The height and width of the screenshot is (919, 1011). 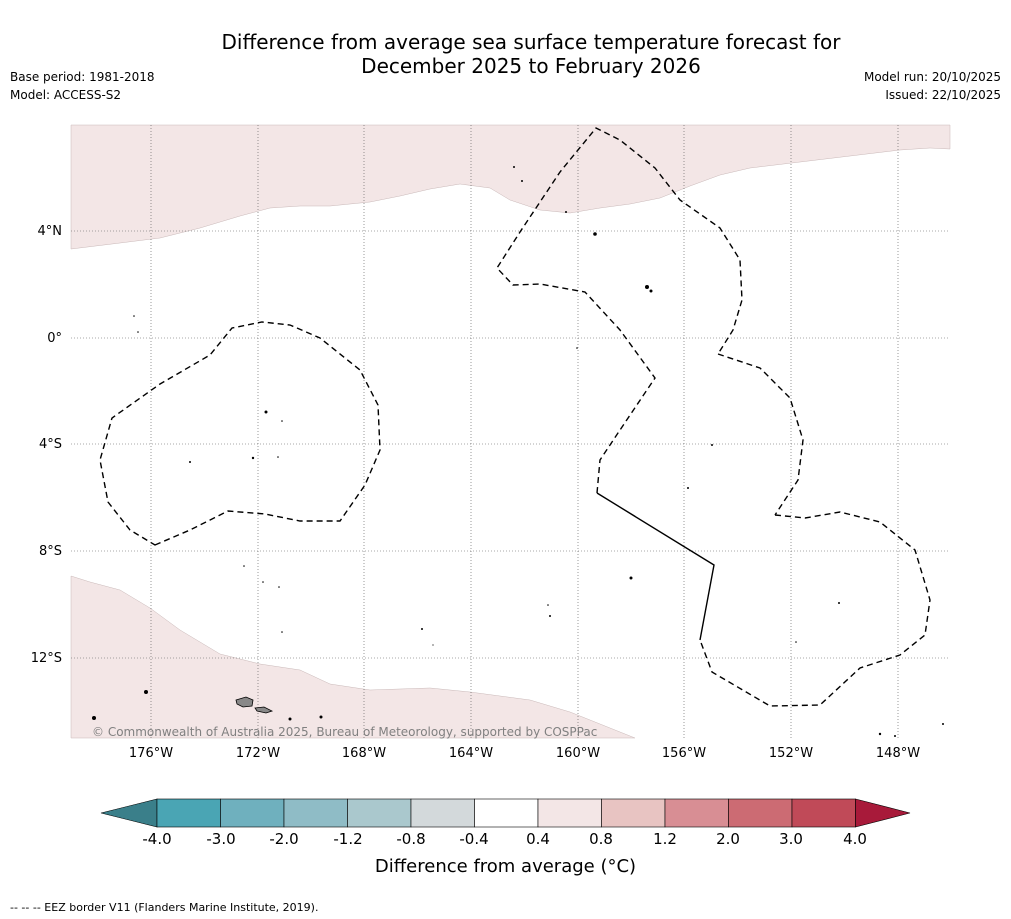 What do you see at coordinates (932, 86) in the screenshot?
I see `meta-right: Model run: 20/10/2025 Issued: 22/10/2025` at bounding box center [932, 86].